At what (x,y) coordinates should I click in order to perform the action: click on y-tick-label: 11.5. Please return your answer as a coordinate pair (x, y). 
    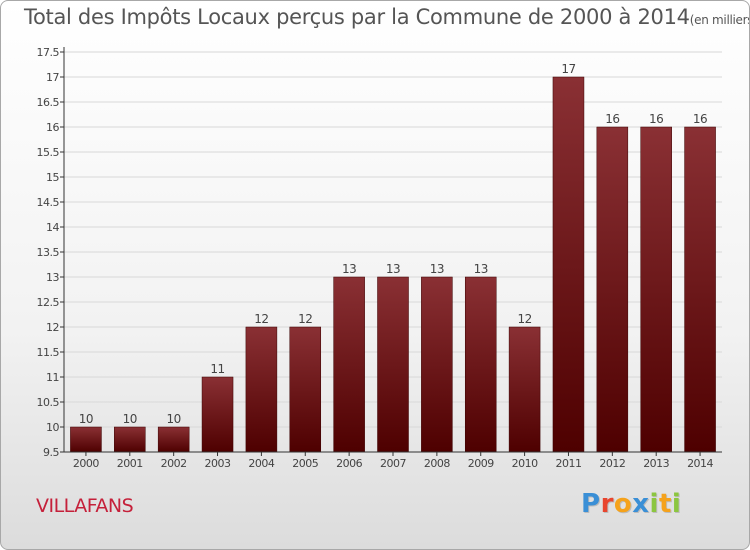
    Looking at the image, I should click on (48, 352).